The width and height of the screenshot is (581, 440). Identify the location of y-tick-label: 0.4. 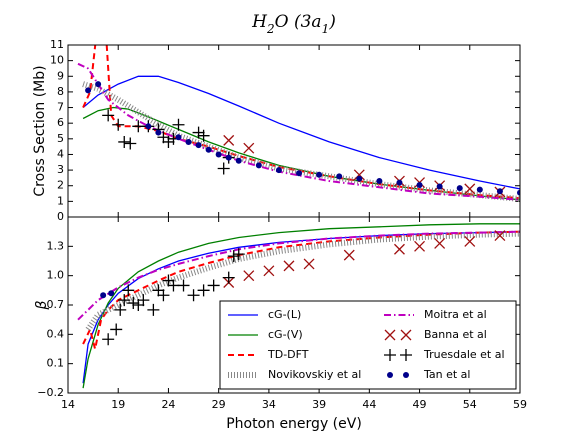
(56, 333).